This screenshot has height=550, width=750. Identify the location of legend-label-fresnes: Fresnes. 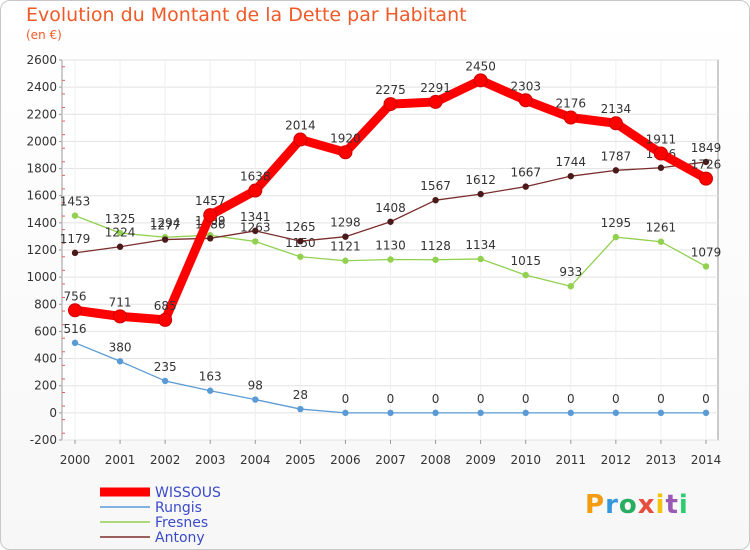
(181, 523).